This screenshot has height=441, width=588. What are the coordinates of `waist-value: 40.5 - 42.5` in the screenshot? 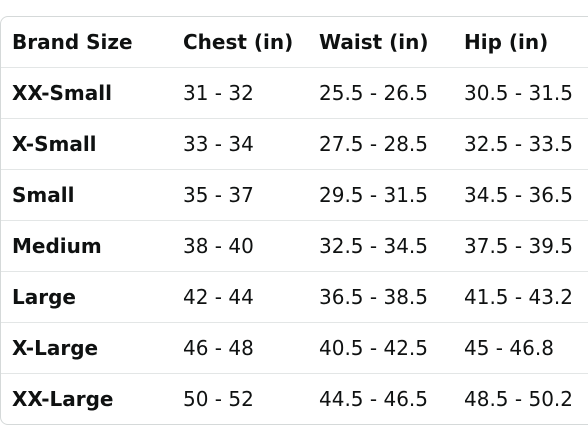 It's located at (373, 348).